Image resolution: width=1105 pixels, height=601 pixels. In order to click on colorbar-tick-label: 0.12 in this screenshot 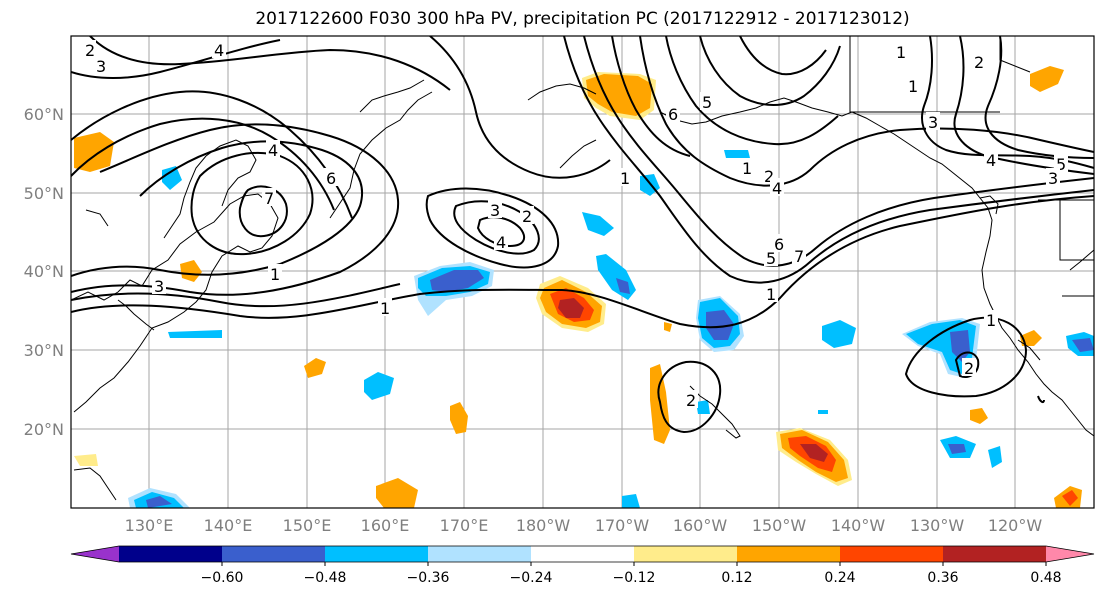, I will do `click(736, 578)`.